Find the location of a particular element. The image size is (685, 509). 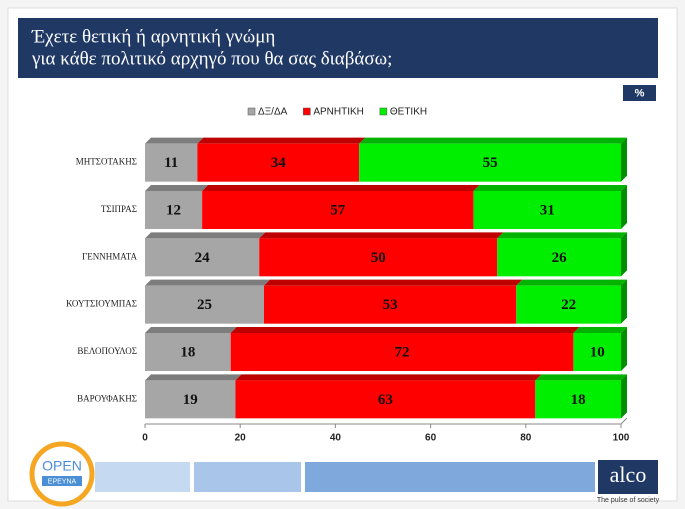

y-tick-label: ΒΕΛΟΠΟΥΛΟΣ is located at coordinates (107, 351).